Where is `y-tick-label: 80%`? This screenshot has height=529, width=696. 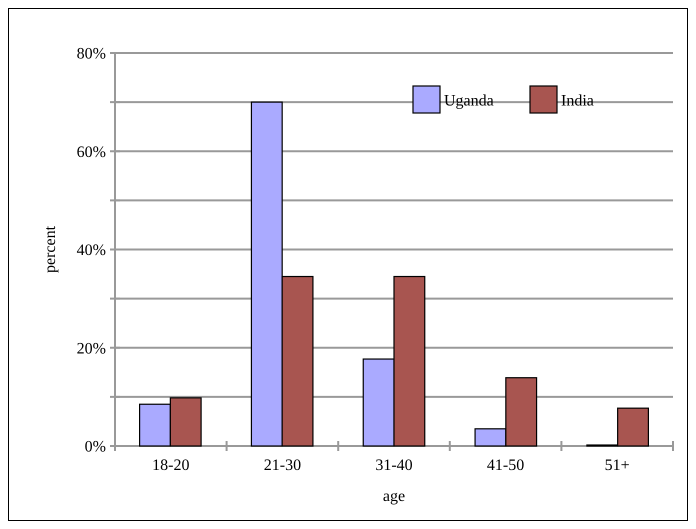 y-tick-label: 80% is located at coordinates (91, 54).